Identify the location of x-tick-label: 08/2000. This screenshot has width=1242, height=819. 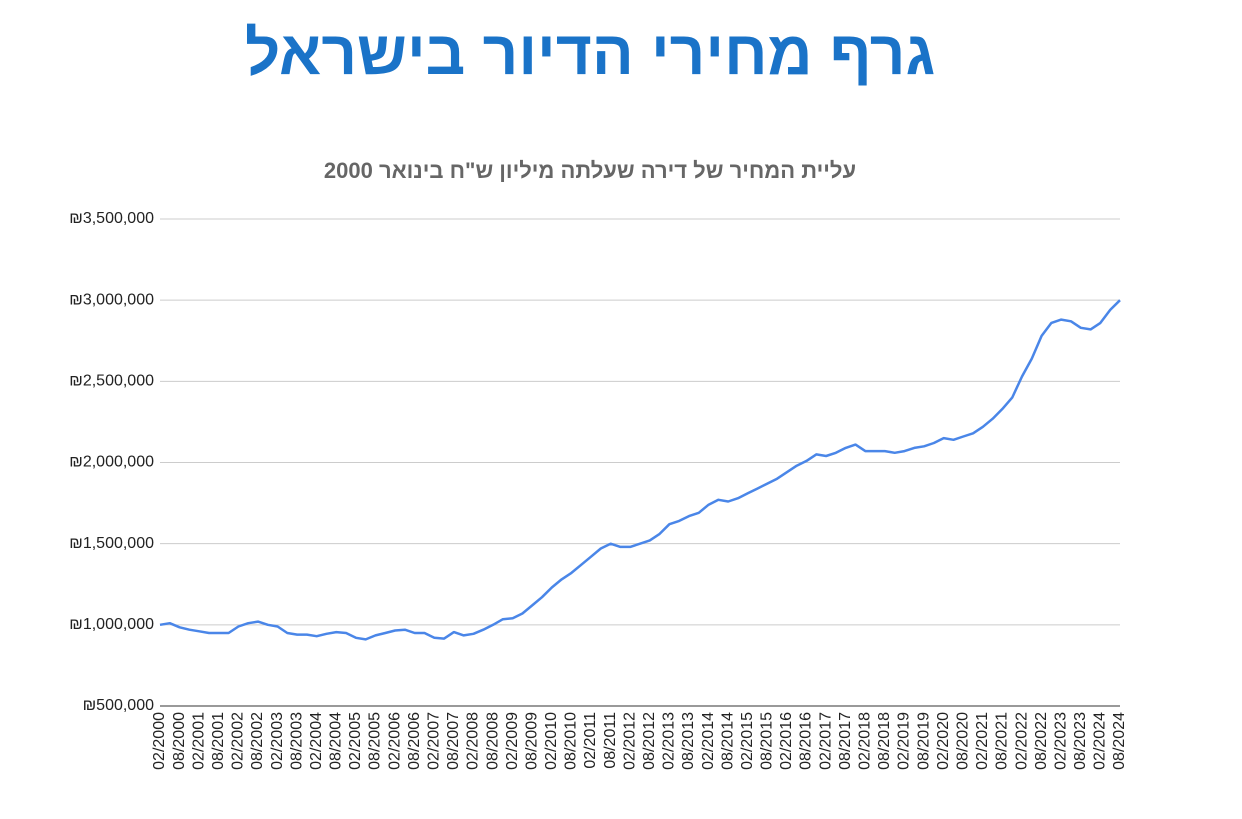
(179, 741).